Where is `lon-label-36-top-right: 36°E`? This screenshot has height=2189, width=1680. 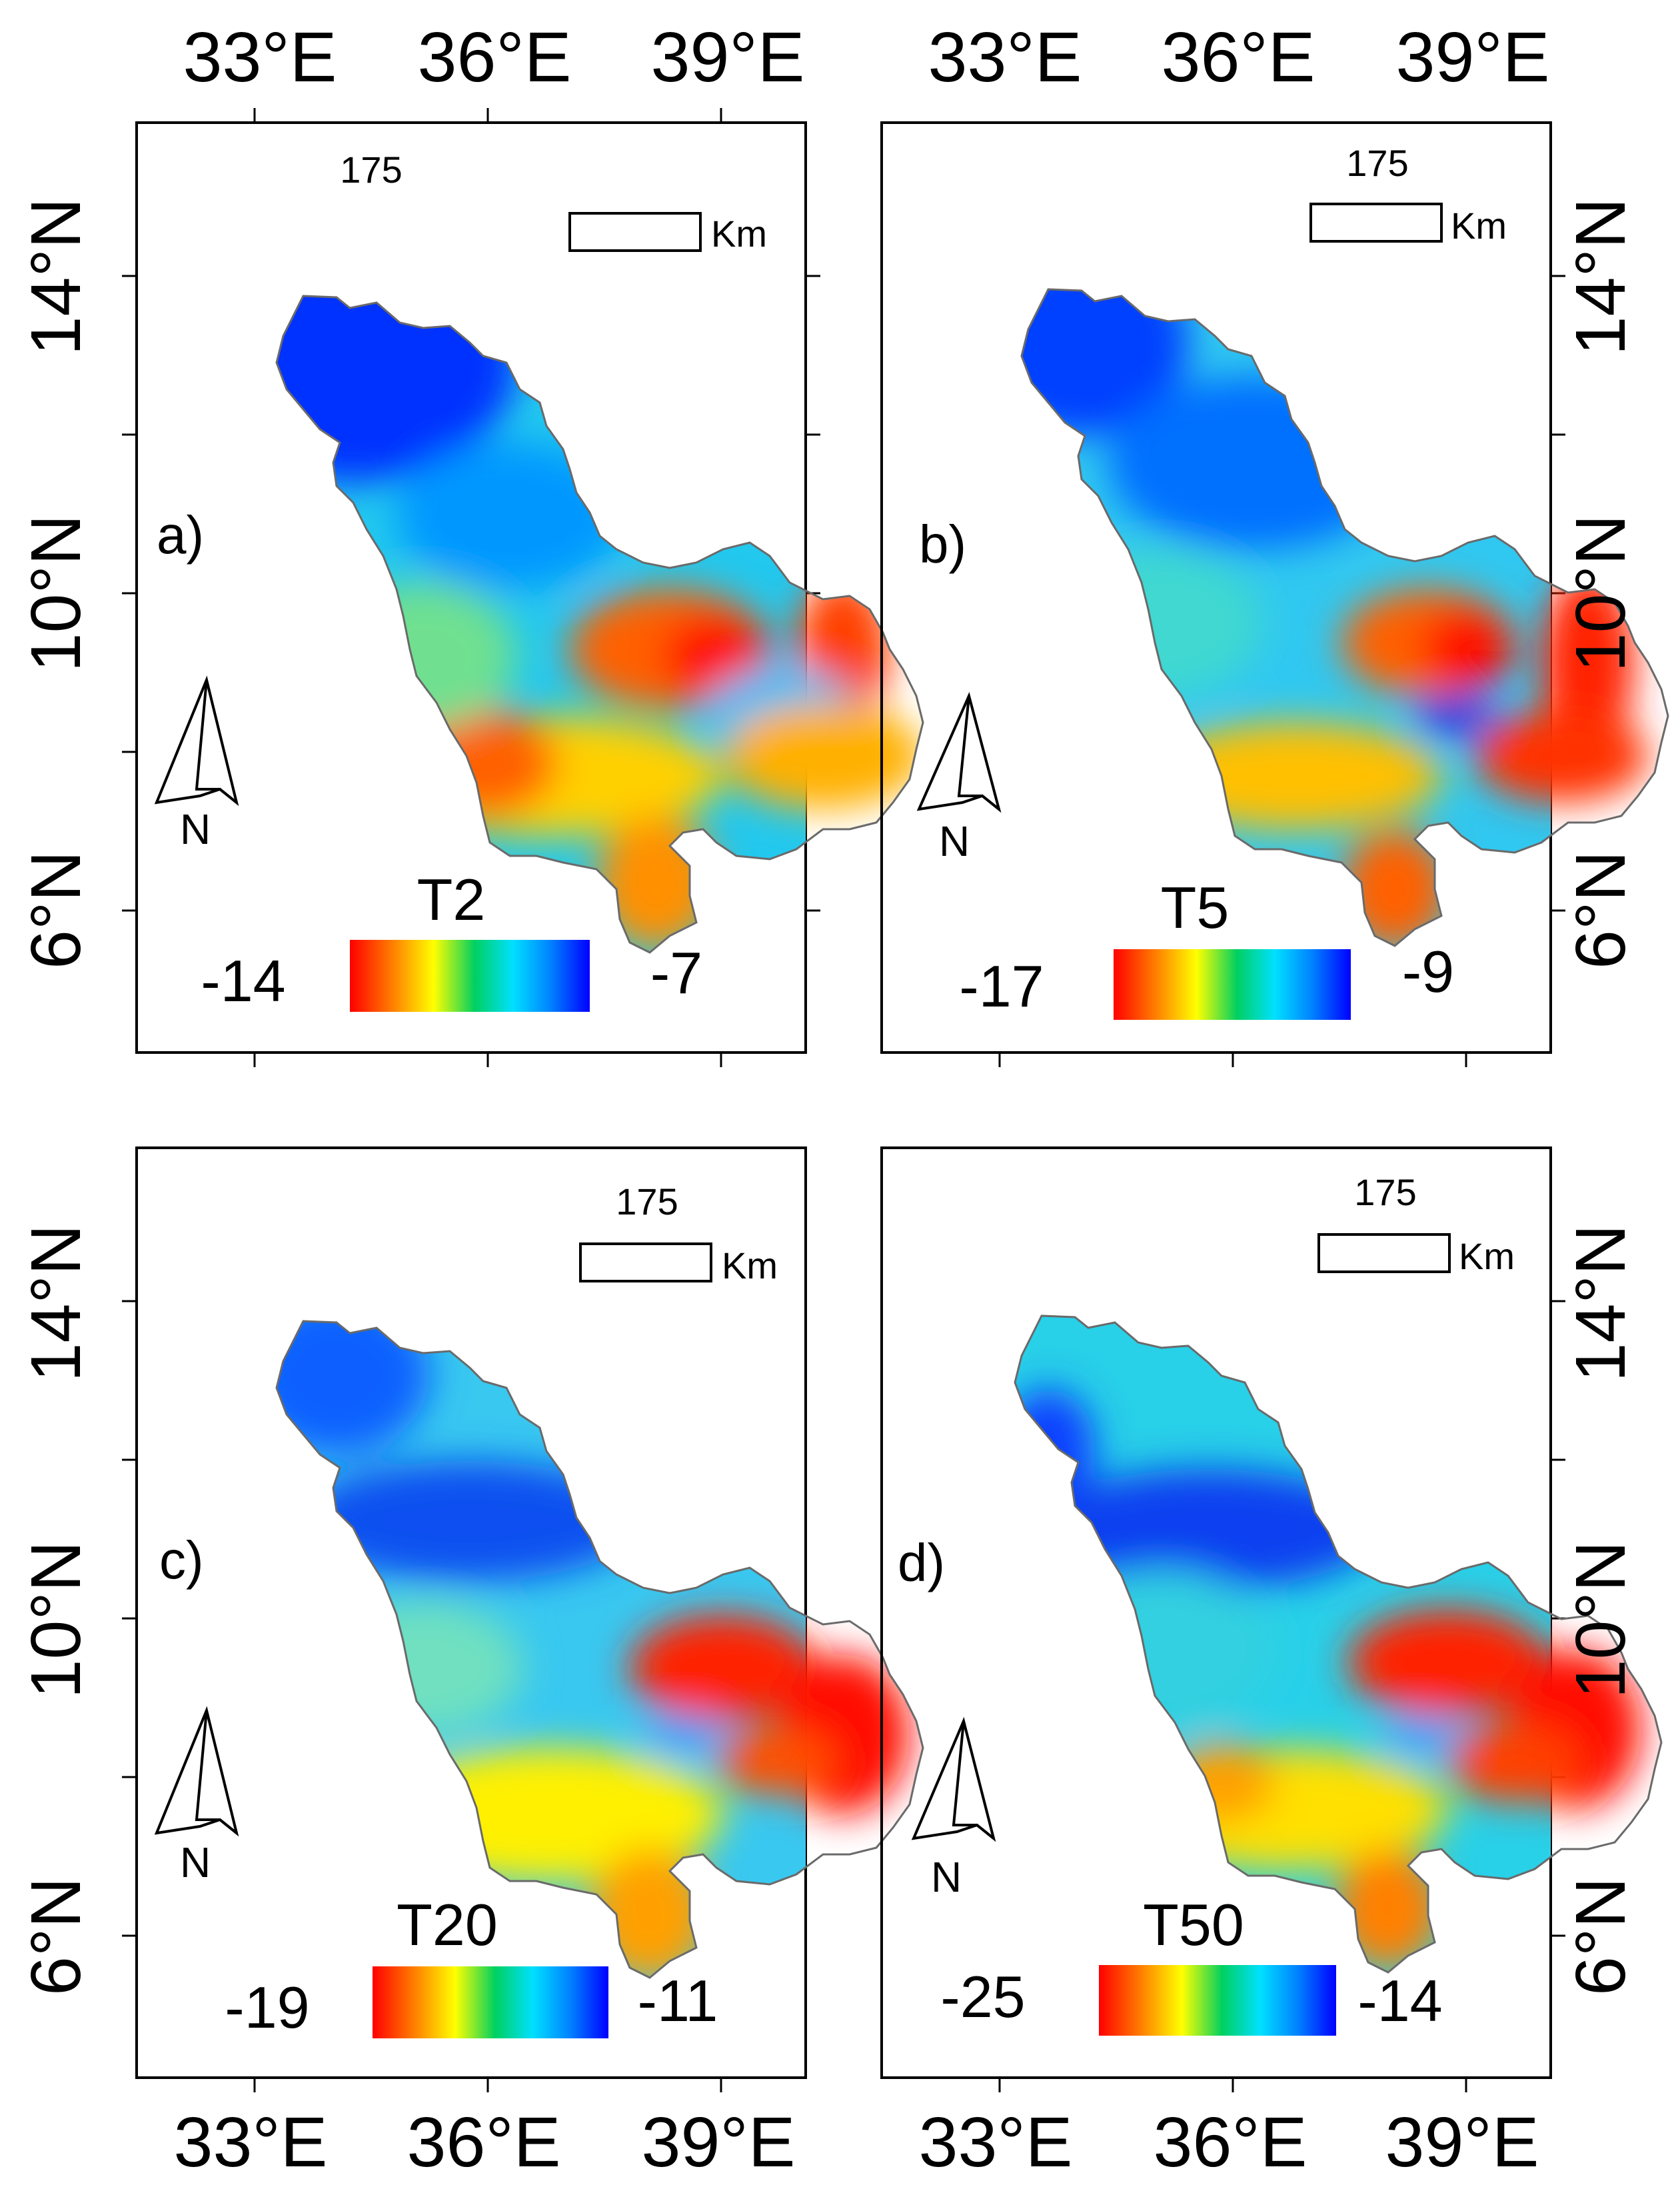 lon-label-36-top-right: 36°E is located at coordinates (1238, 58).